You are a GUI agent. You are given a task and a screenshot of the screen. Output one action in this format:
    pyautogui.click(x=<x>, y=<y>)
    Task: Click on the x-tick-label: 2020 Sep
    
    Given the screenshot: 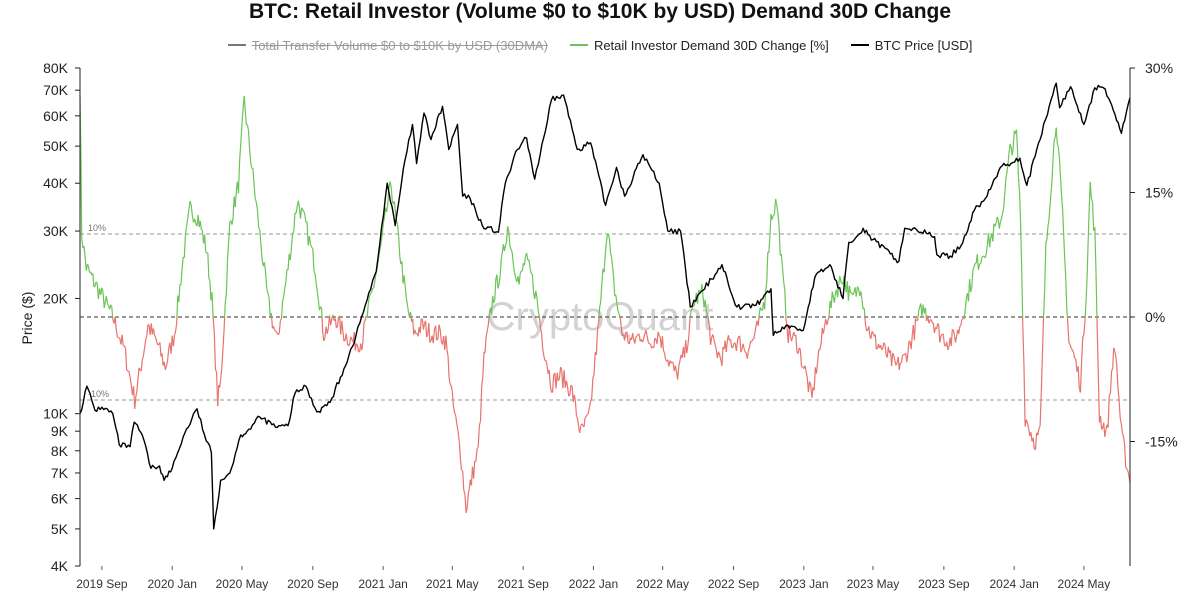 What is the action you would take?
    pyautogui.click(x=313, y=584)
    